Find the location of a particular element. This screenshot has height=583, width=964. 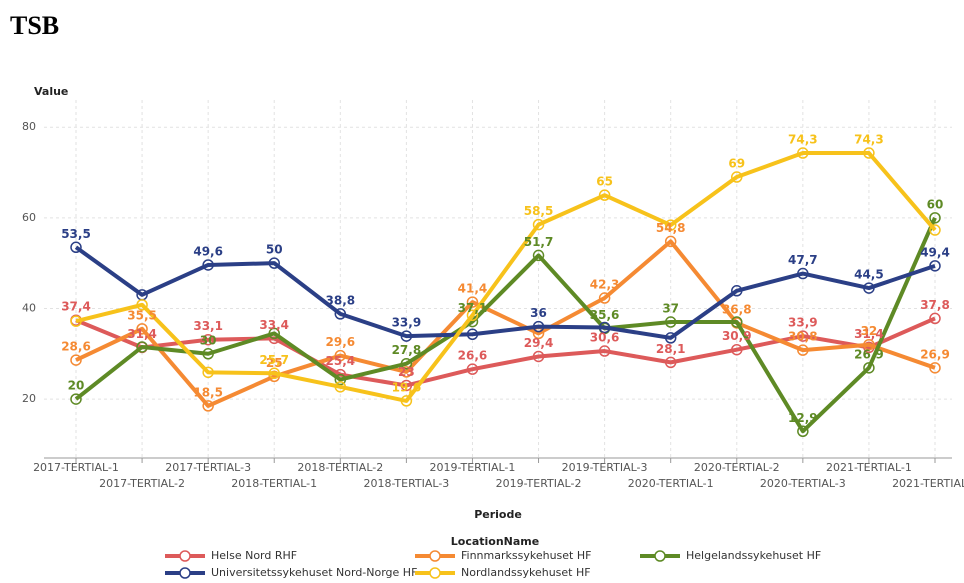

value-label: 23 is located at coordinates (406, 372).